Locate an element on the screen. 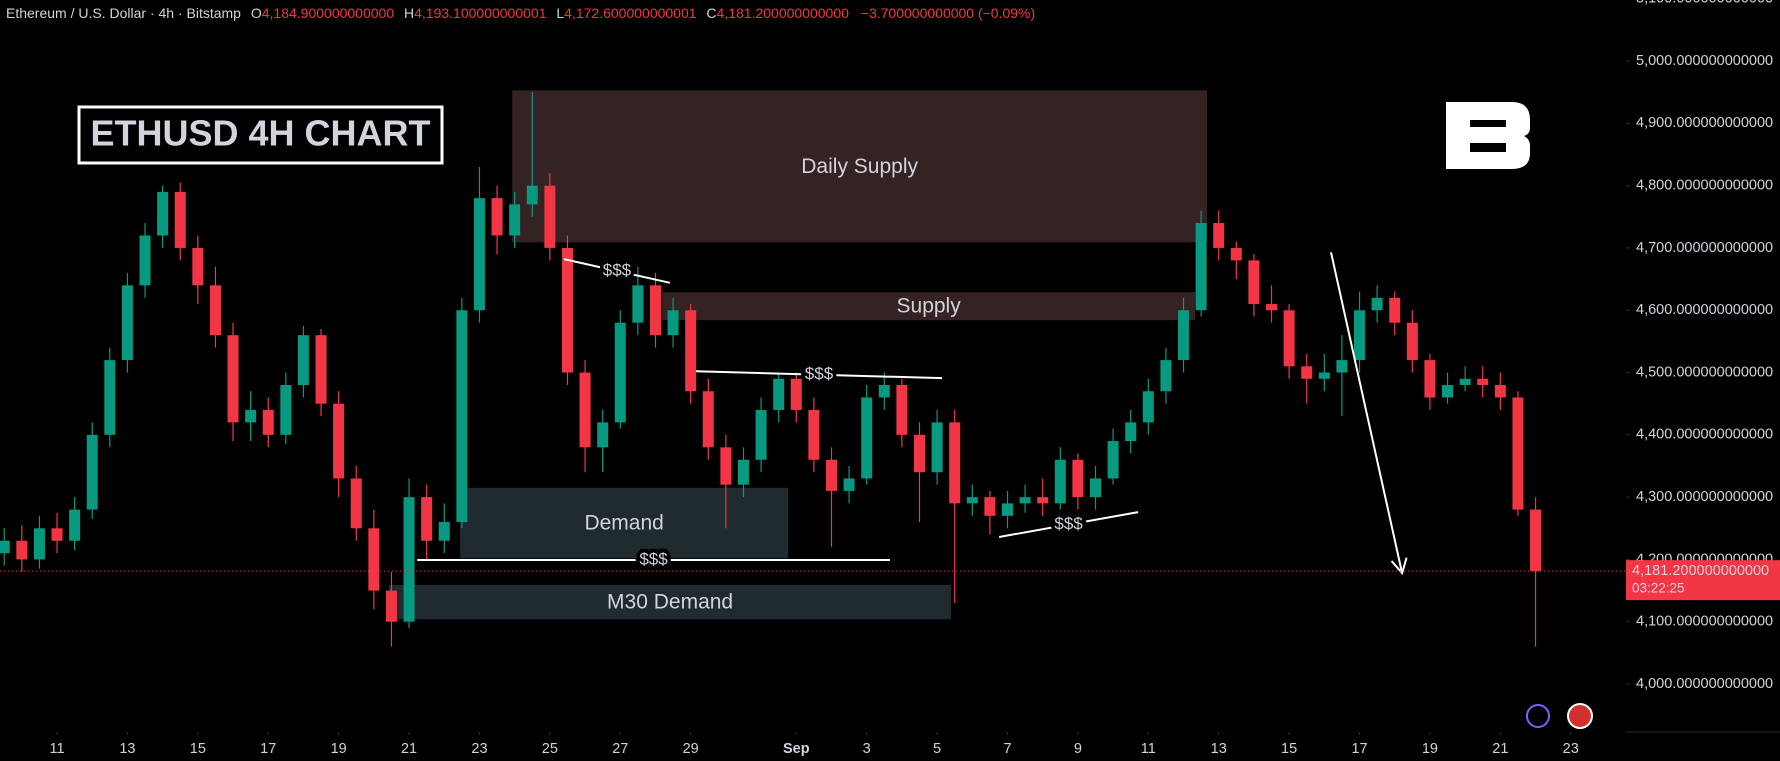 The image size is (1780, 761). arrow-line is located at coordinates (1367, 413).